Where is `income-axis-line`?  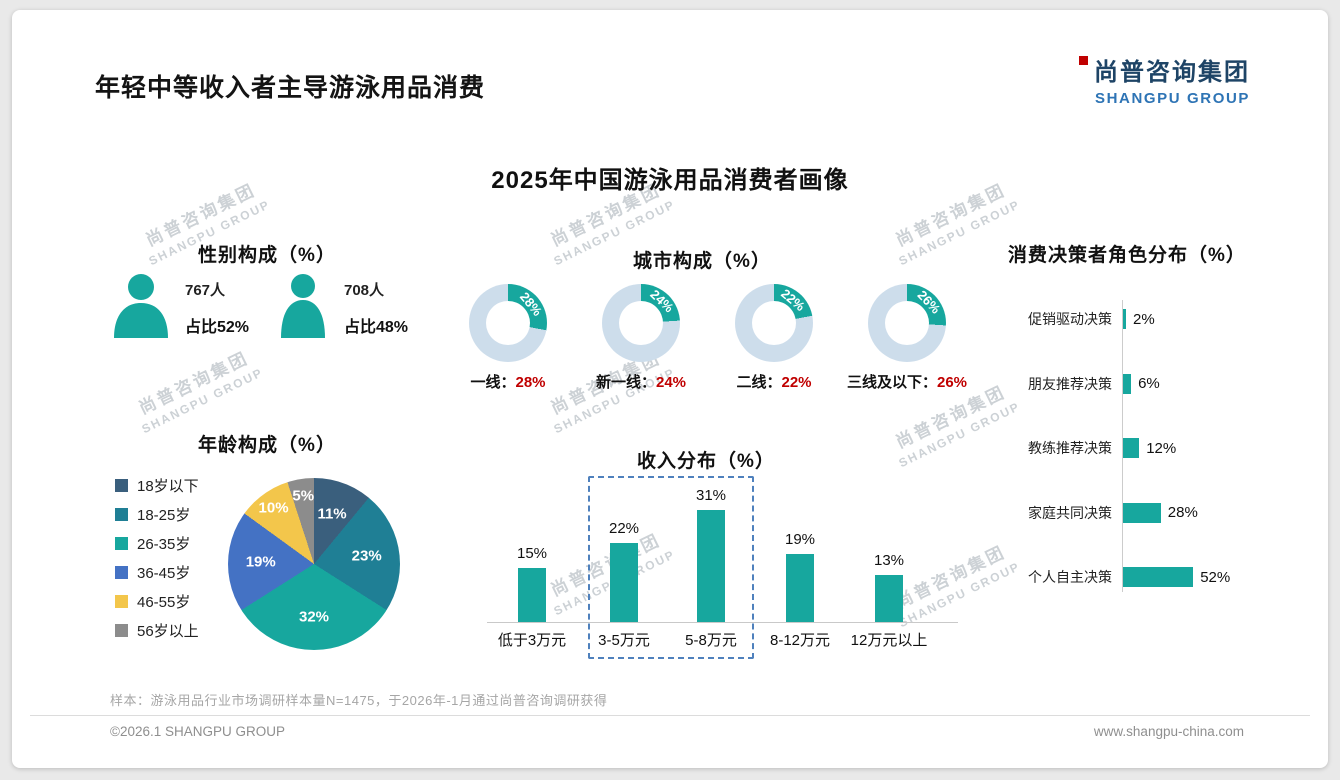
income-axis-line is located at coordinates (722, 622).